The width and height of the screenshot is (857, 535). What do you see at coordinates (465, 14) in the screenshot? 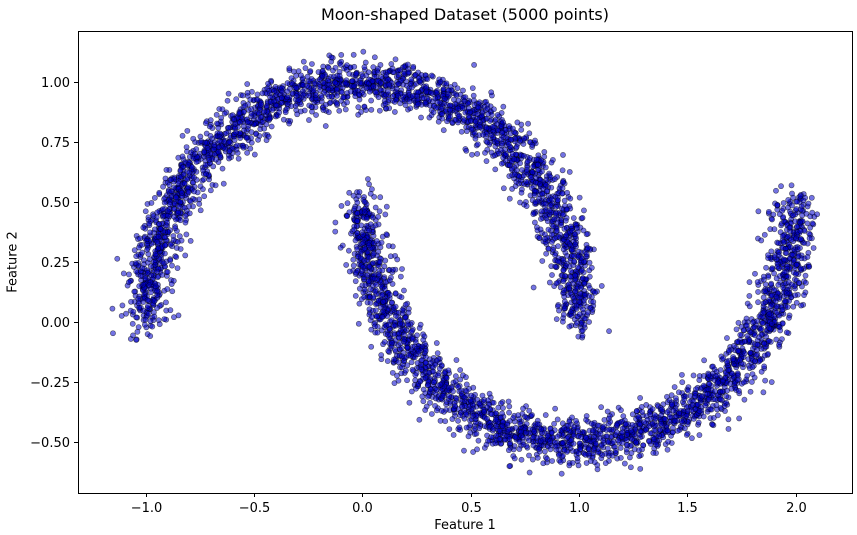
I see `chart-title: Moon-shaped Dataset (5000 points)` at bounding box center [465, 14].